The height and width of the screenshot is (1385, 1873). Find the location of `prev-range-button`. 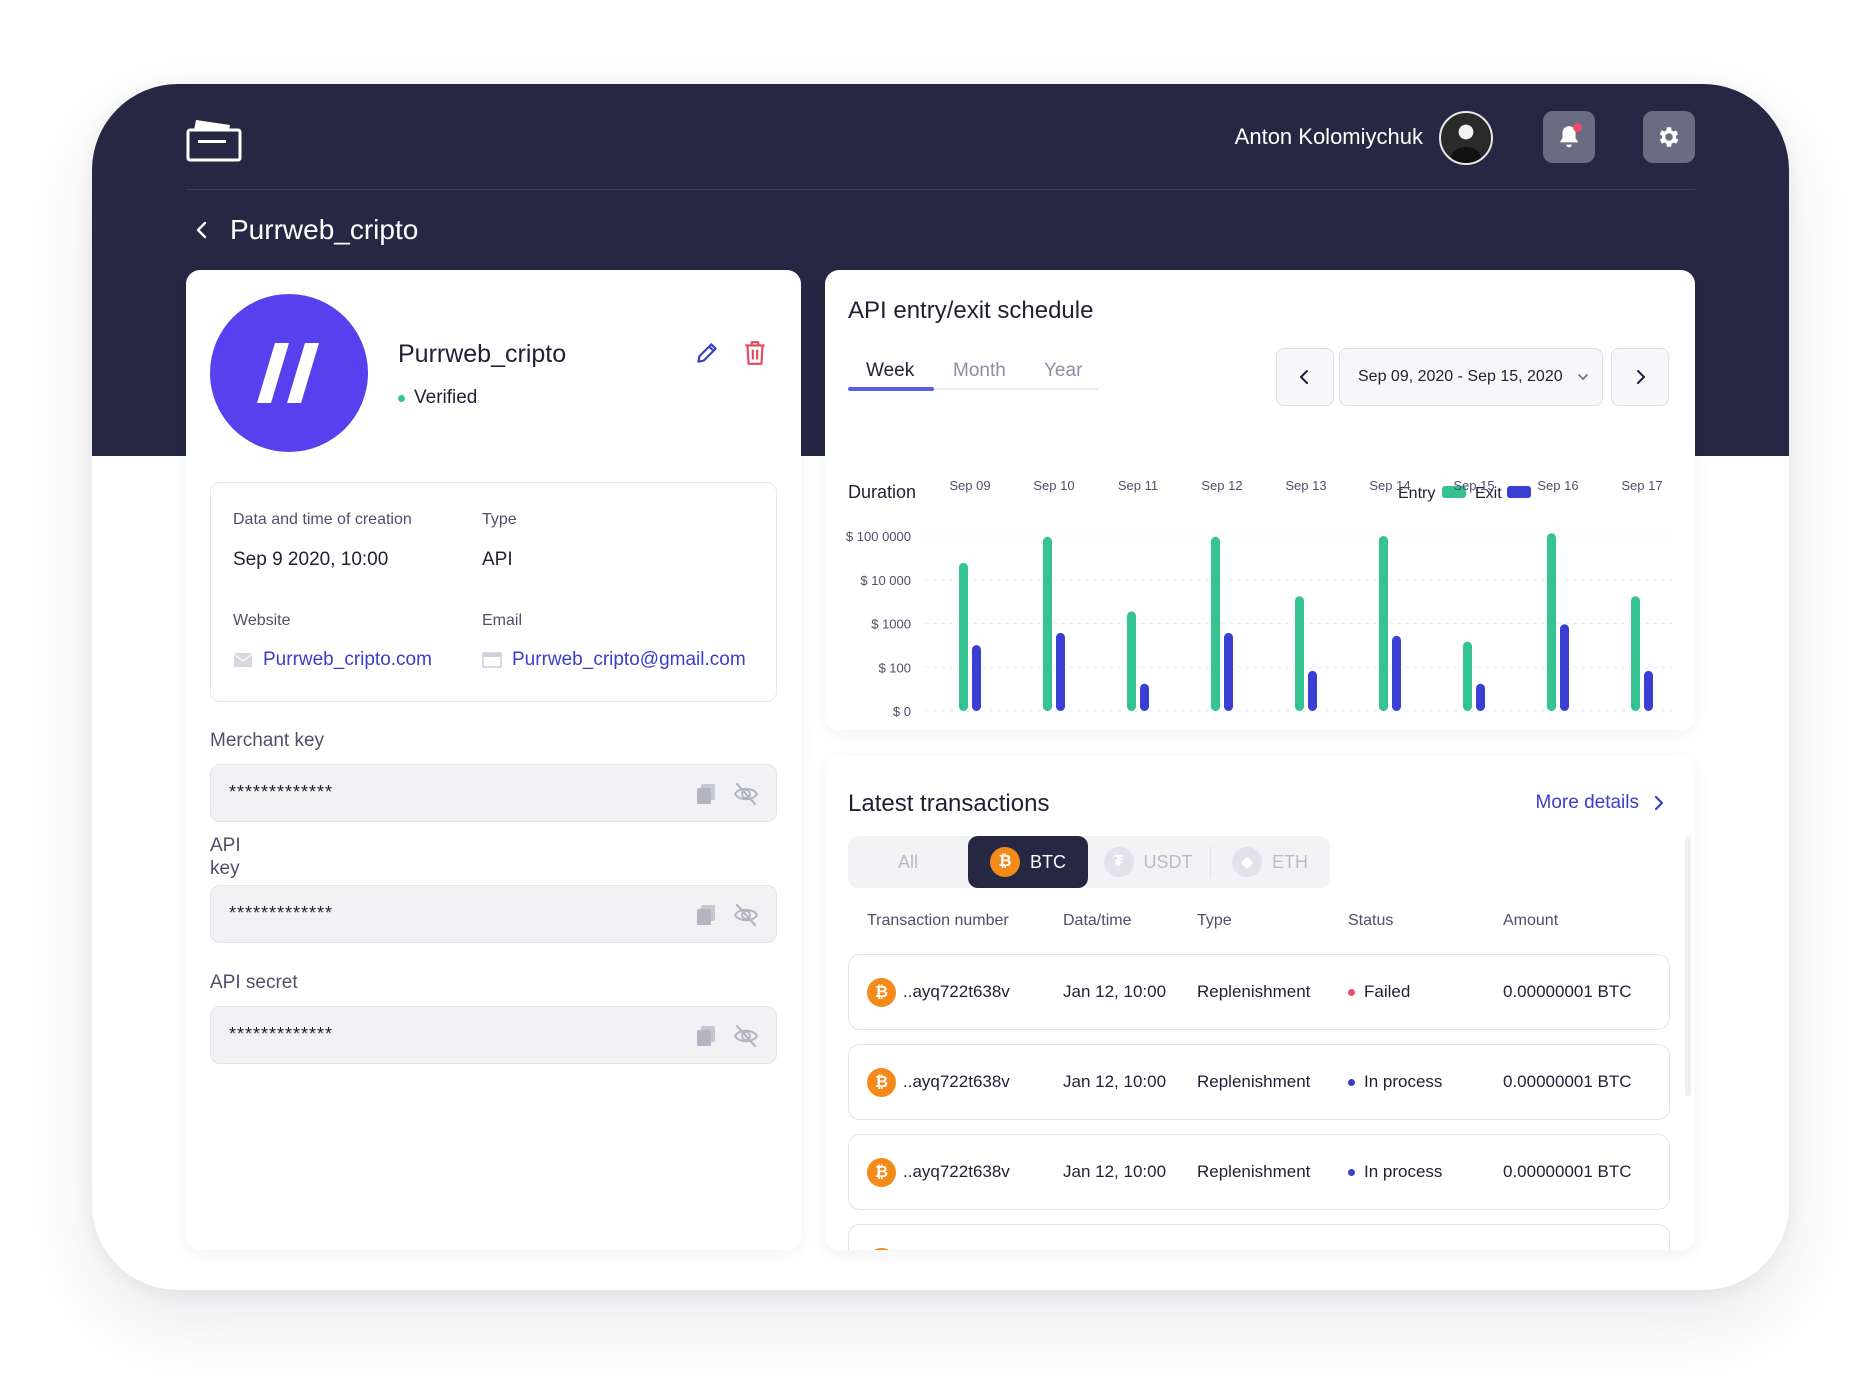

prev-range-button is located at coordinates (1305, 377).